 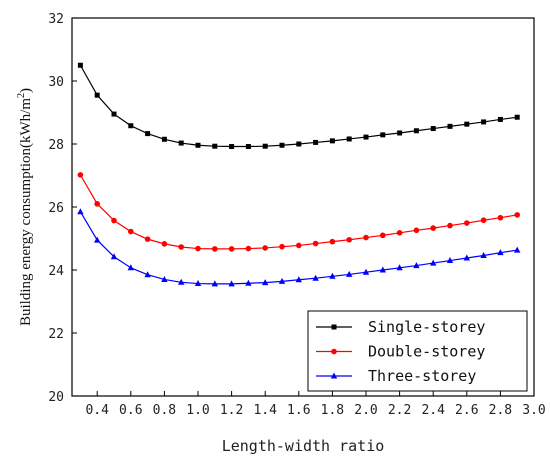 I want to click on x-tick-label: 0.4, so click(x=97, y=410).